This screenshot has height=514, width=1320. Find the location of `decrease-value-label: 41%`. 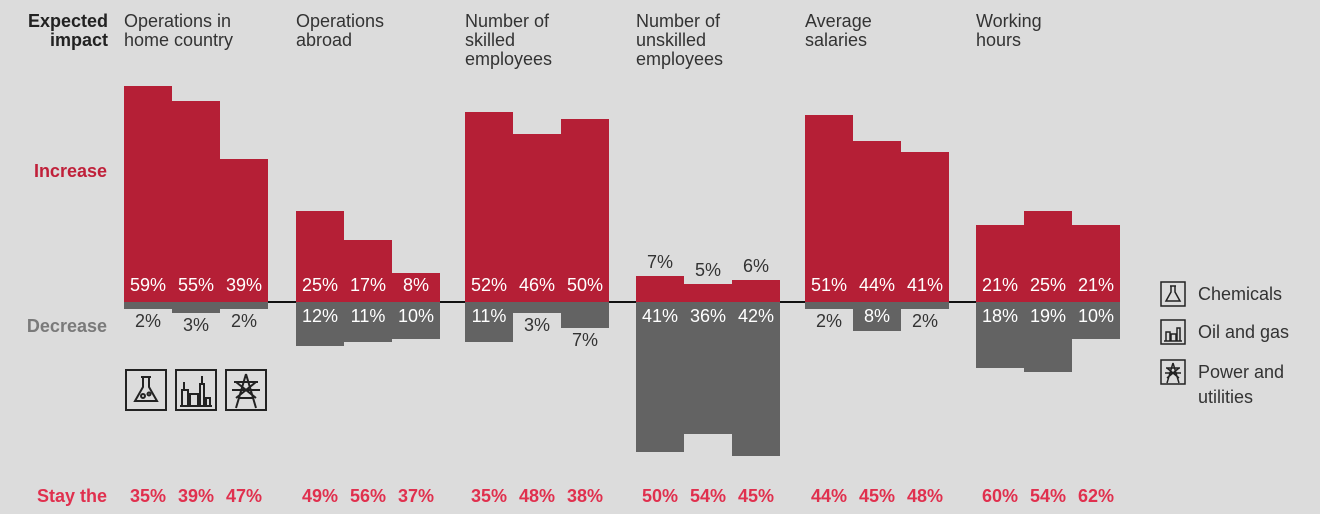

decrease-value-label: 41% is located at coordinates (660, 316).